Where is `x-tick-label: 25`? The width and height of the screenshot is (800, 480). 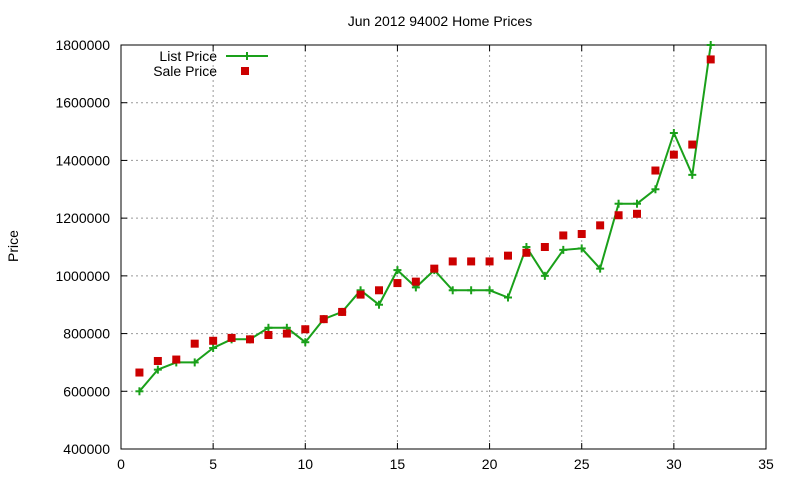
x-tick-label: 25 is located at coordinates (582, 464).